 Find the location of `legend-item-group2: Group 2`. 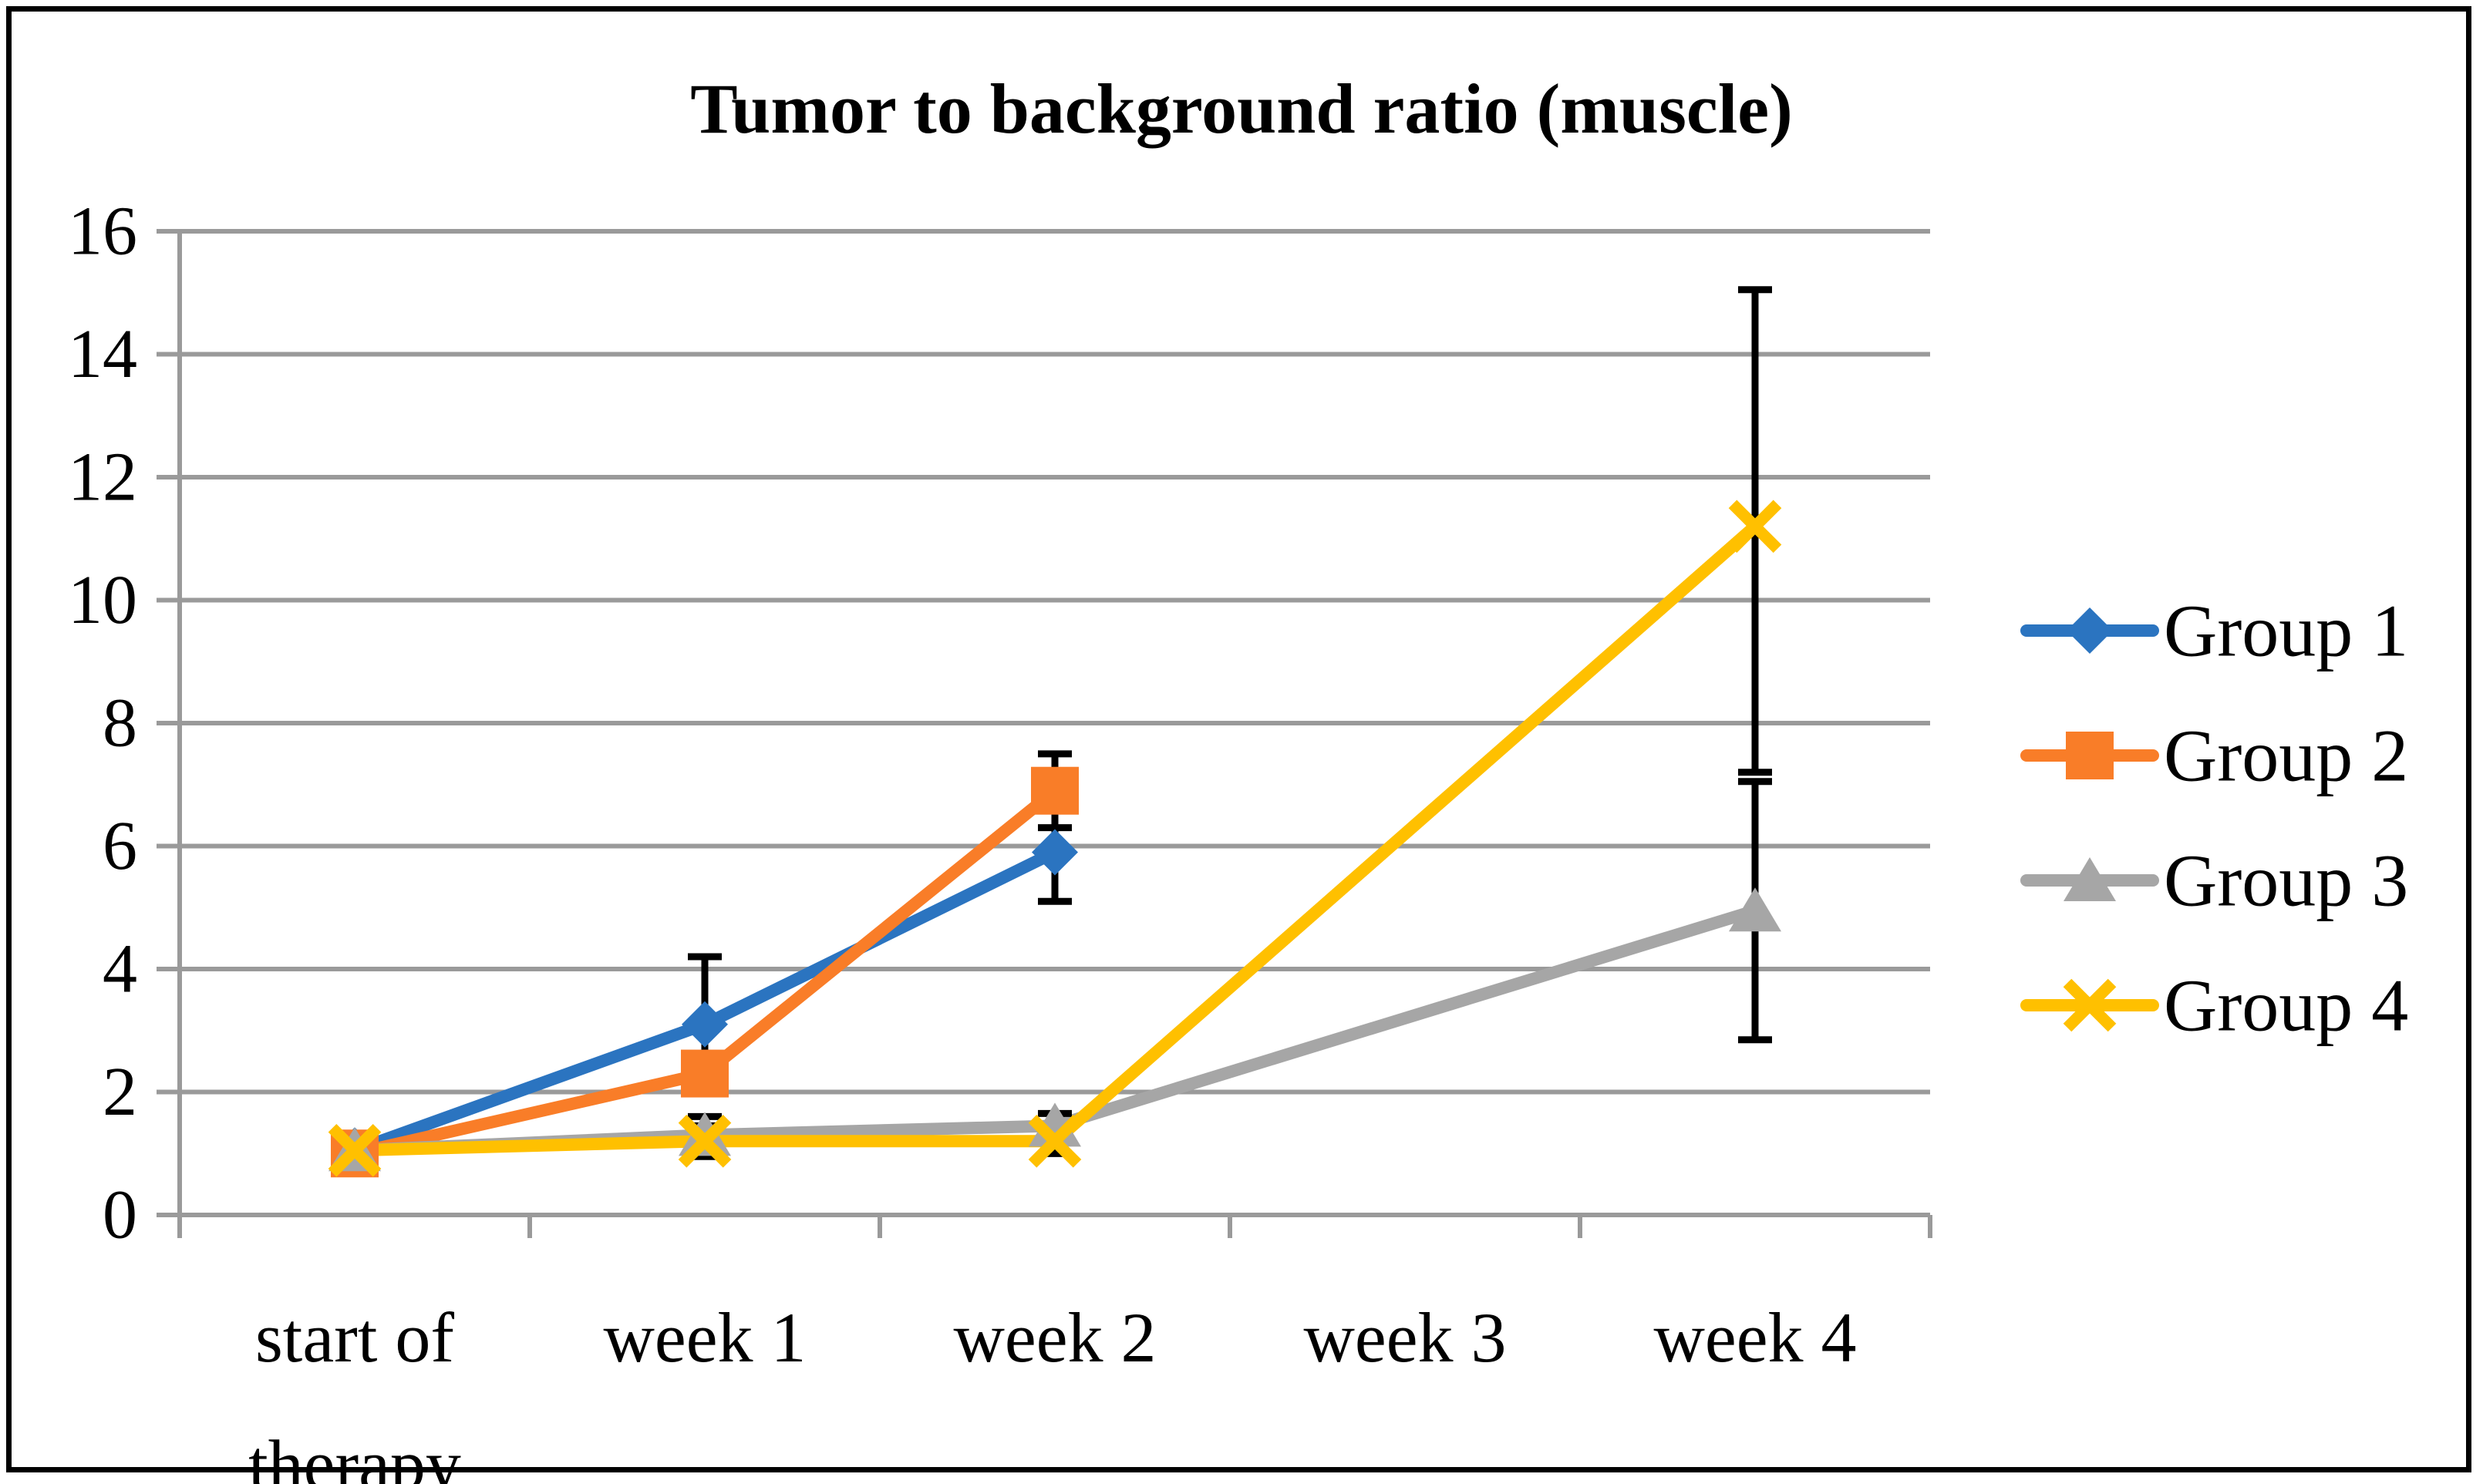

legend-item-group2: Group 2 is located at coordinates (2214, 756).